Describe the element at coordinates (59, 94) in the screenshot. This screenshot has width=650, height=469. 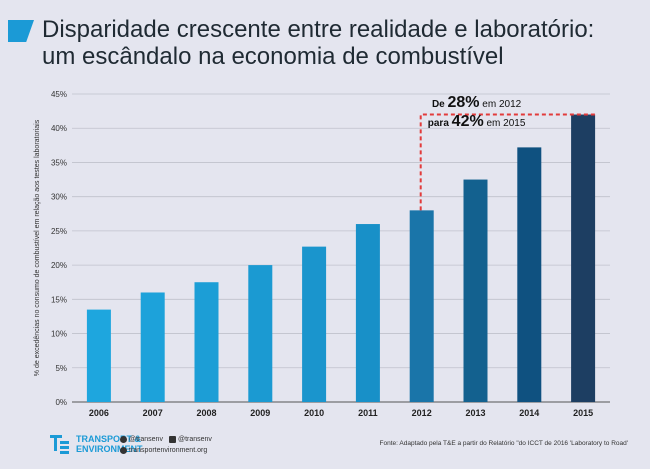
I see `y-tick-label: 45%` at that location.